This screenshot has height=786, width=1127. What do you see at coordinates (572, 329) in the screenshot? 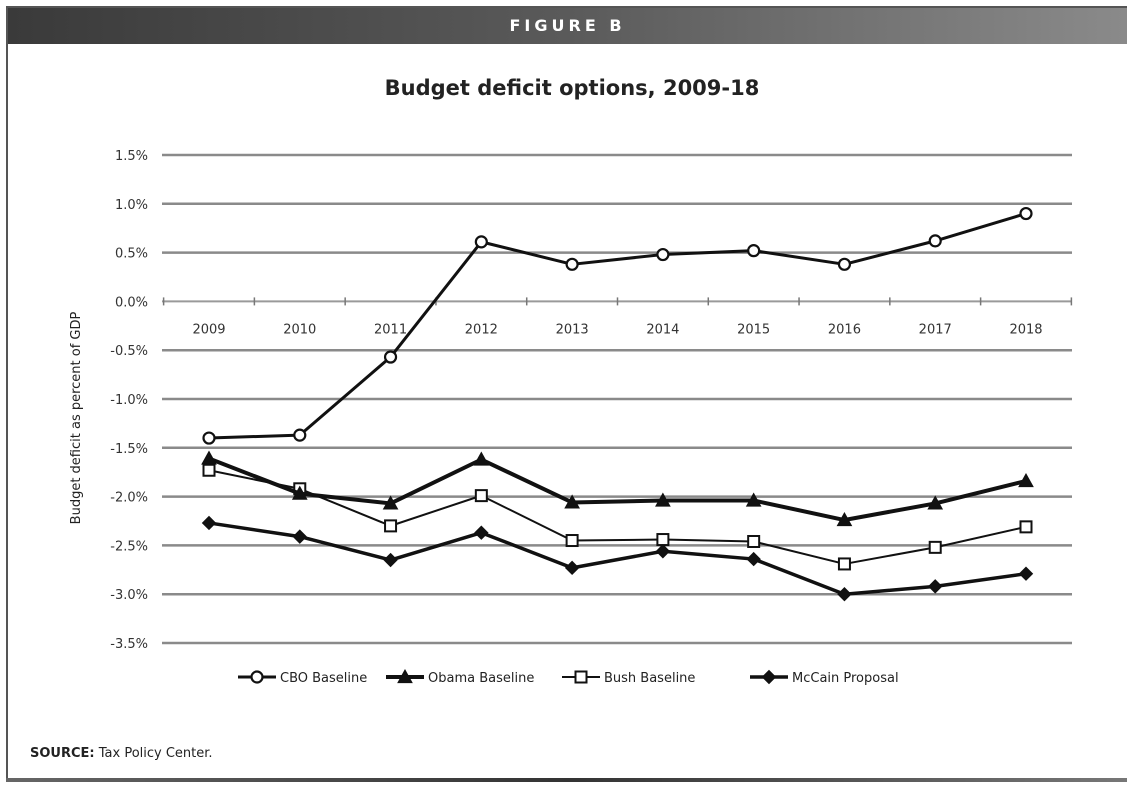
I see `x-tick-label: 2013` at bounding box center [572, 329].